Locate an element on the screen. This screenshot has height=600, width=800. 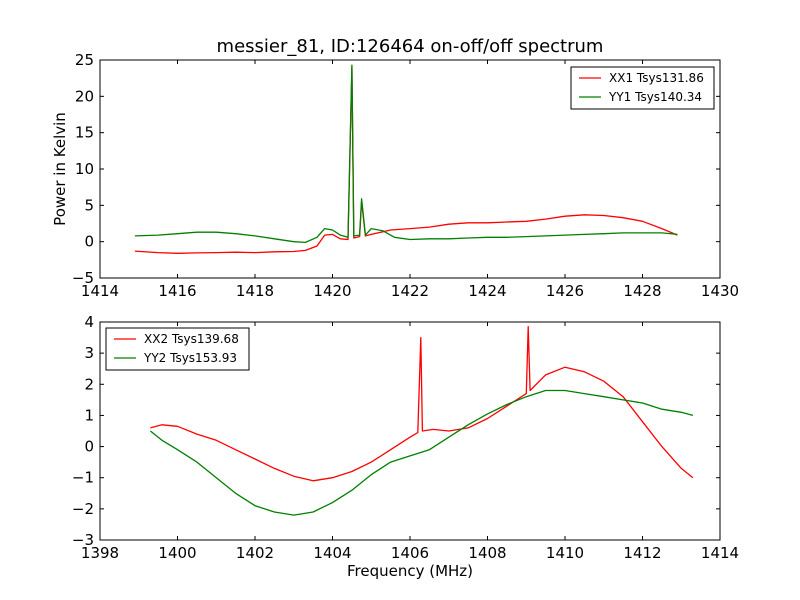
x-tick-label: 1418 is located at coordinates (255, 291).